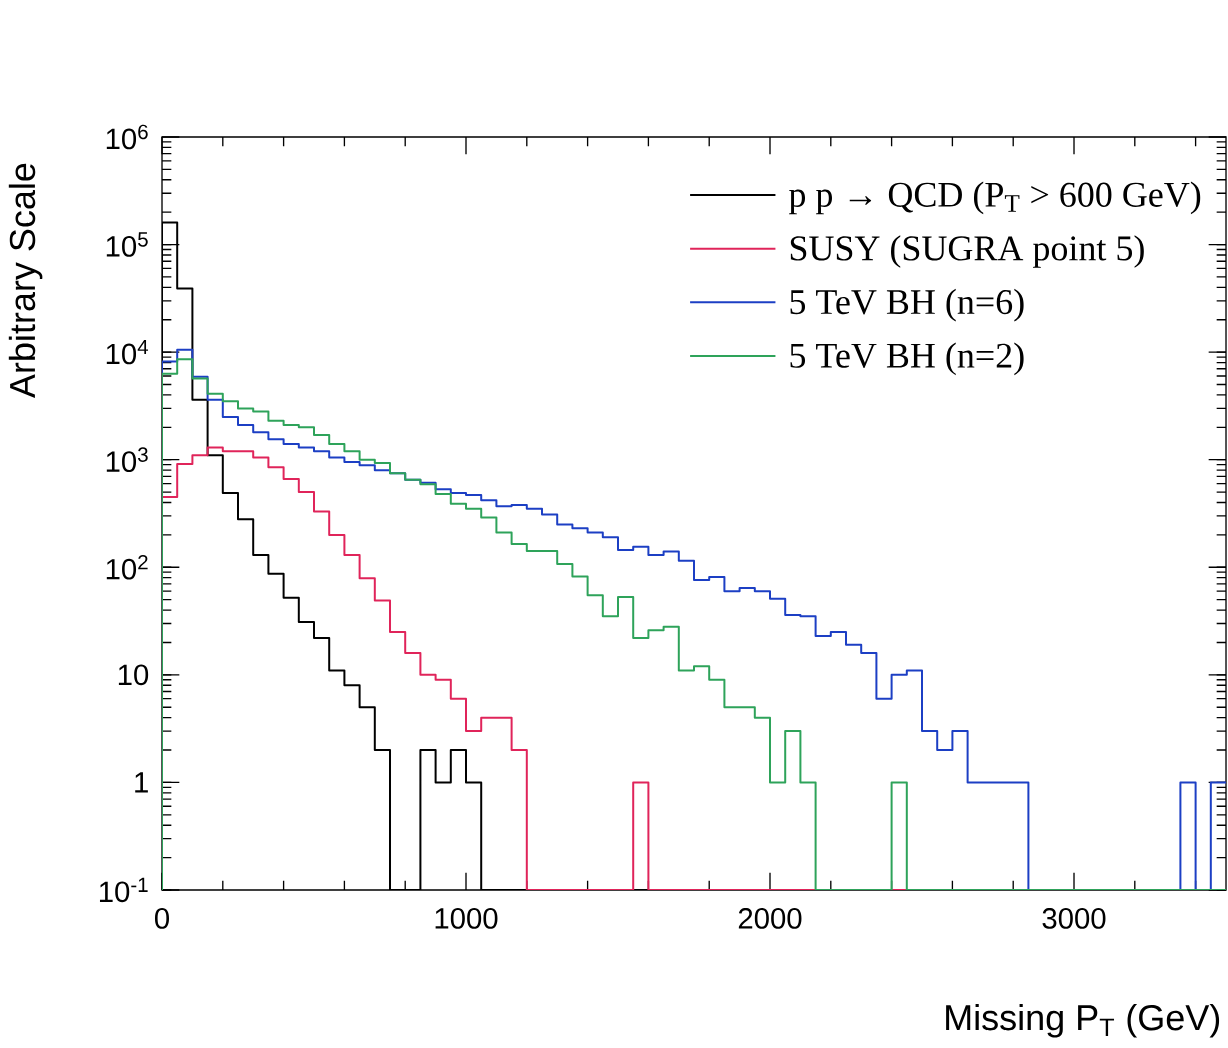  What do you see at coordinates (907, 305) in the screenshot?
I see `legend-label: 5 TeV BH (n=6)` at bounding box center [907, 305].